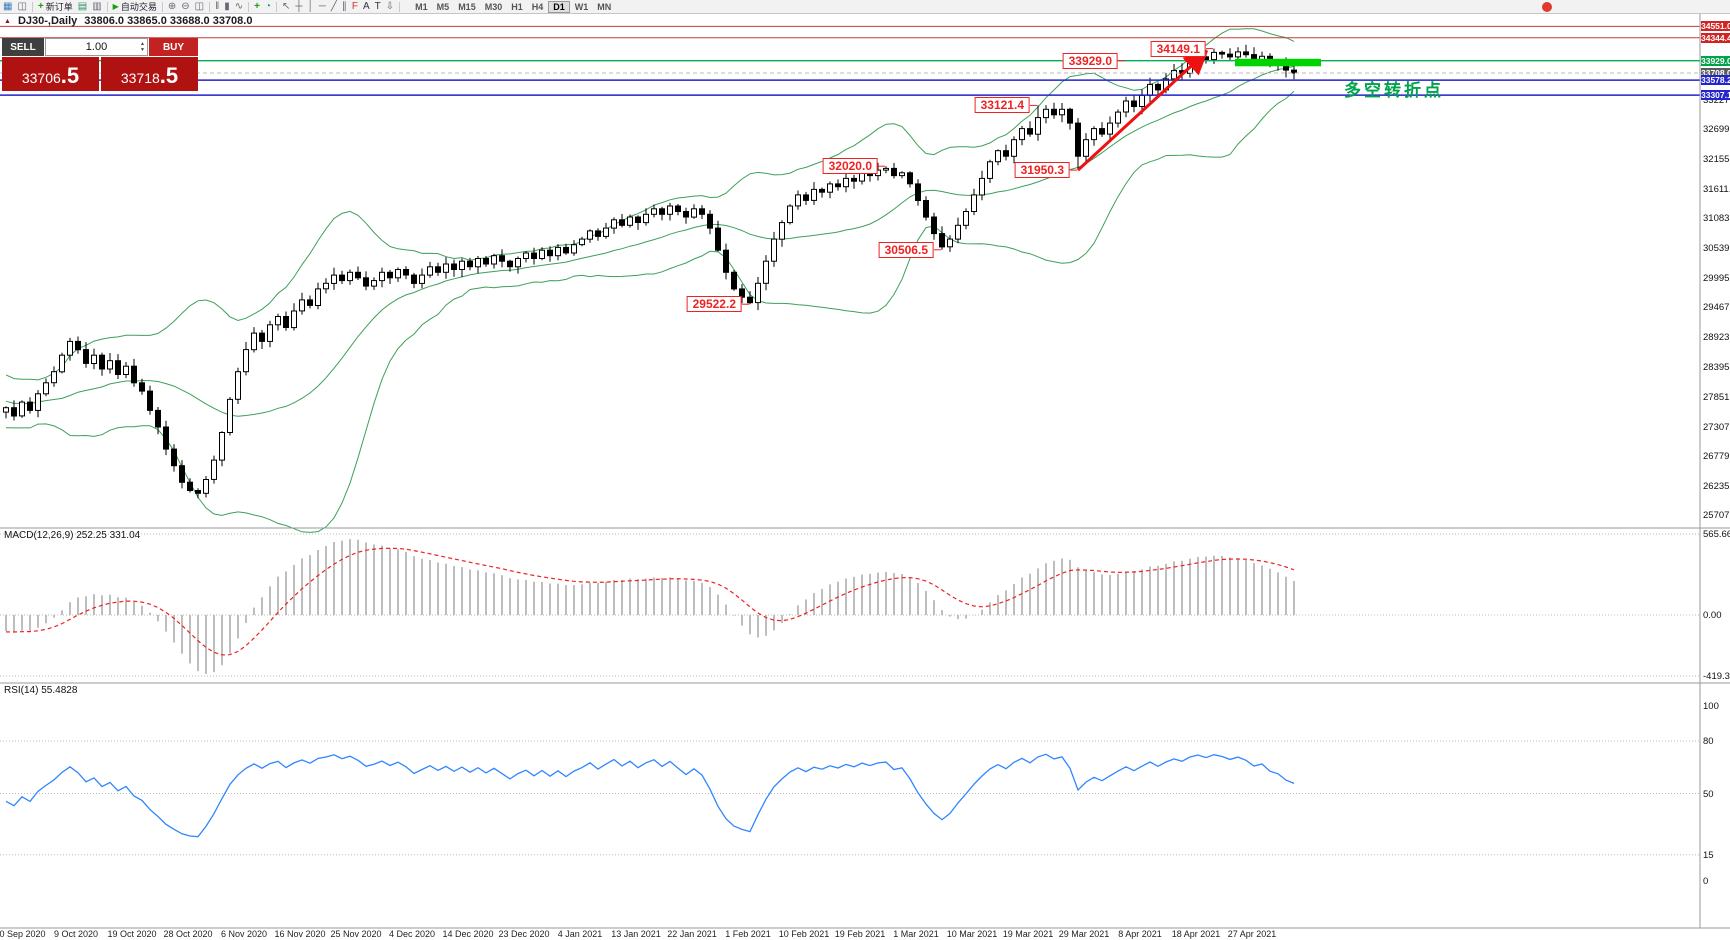 This screenshot has height=940, width=1730. I want to click on price-axis-label: 31083.0, so click(1716, 218).